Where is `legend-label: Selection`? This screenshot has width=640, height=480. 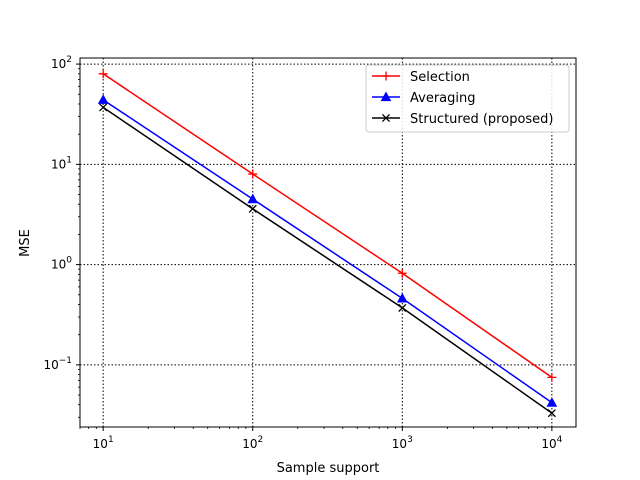
legend-label: Selection is located at coordinates (440, 77).